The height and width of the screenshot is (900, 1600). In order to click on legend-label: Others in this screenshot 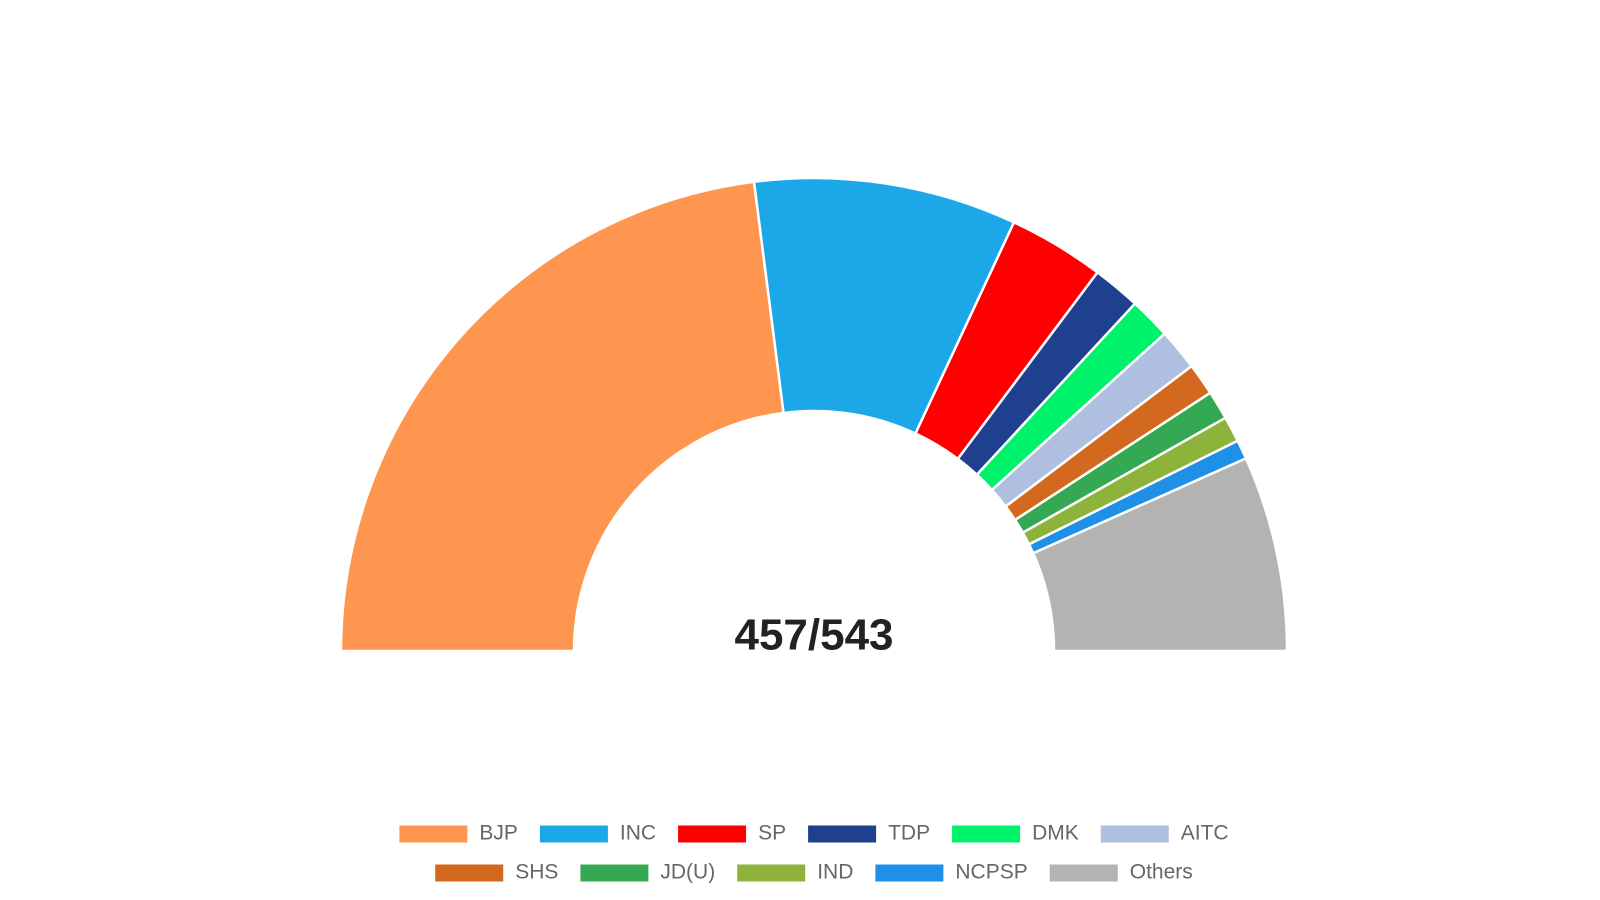, I will do `click(1161, 872)`.